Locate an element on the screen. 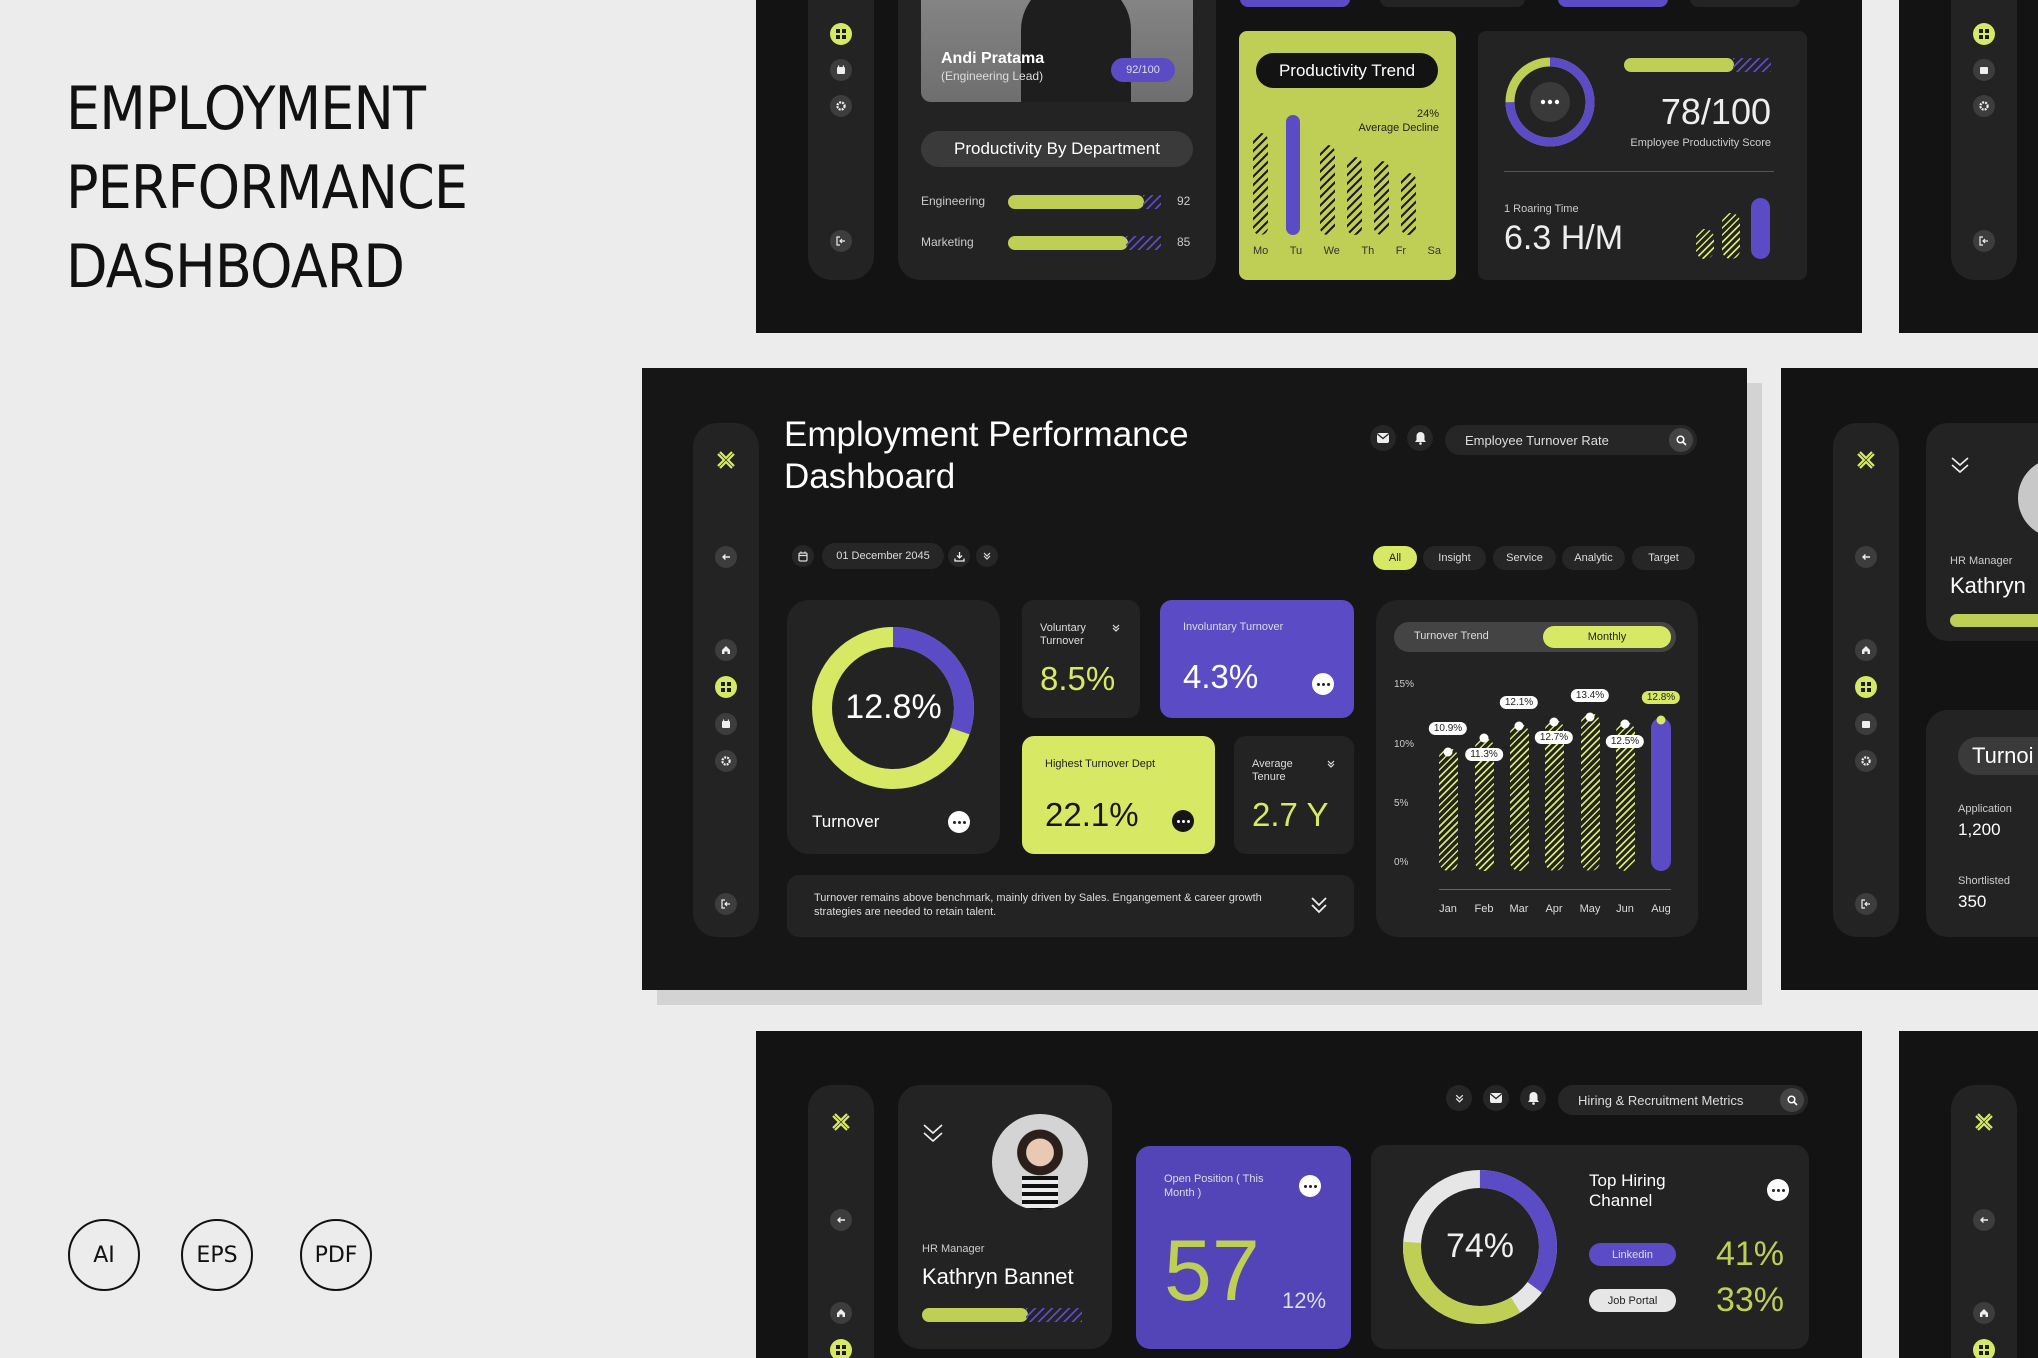  roaring-time-label: 1 Roaring Time is located at coordinates (1541, 209).